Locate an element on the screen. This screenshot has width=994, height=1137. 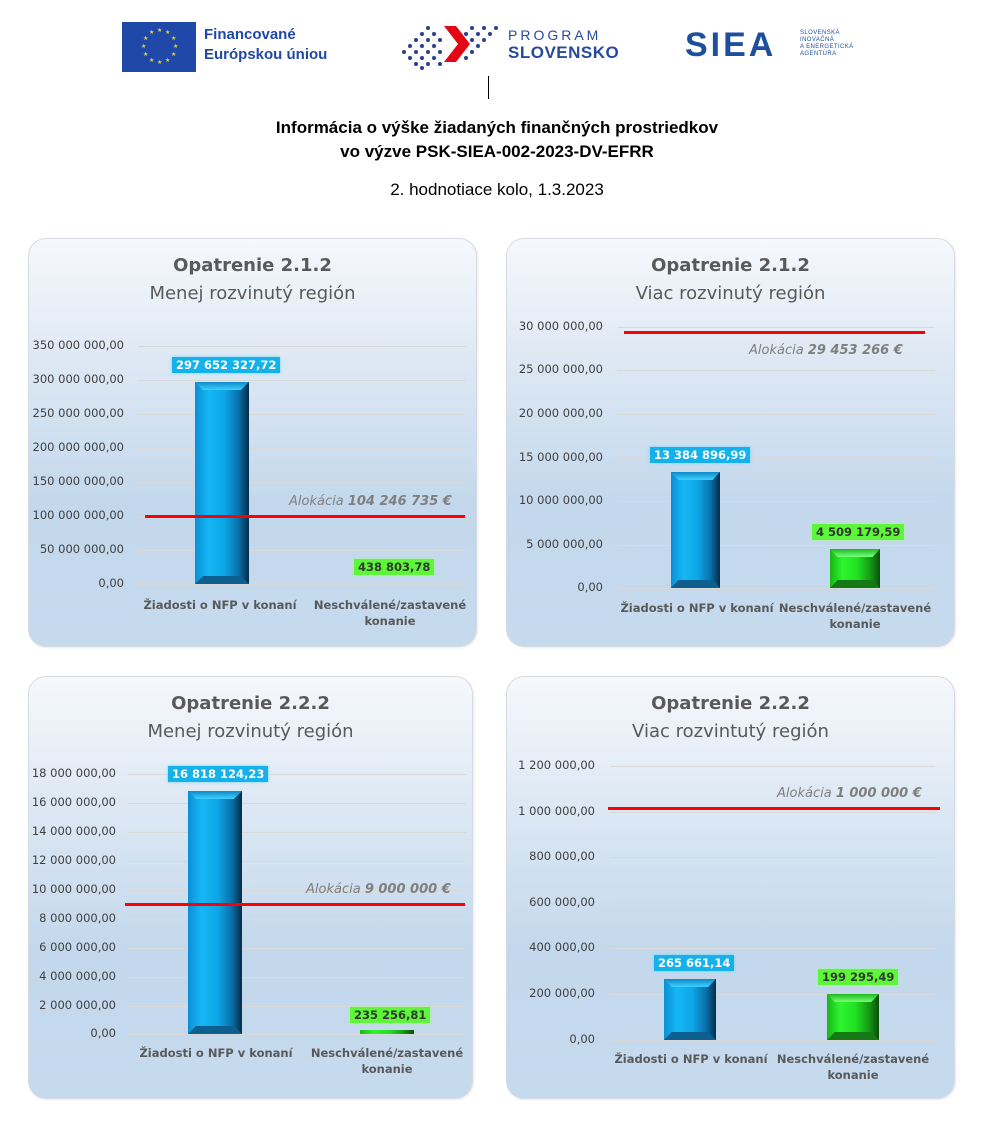
eu-flag-icon: ★ ★ ★ ★ ★ ★ ★ ★ ★ ★ ★ ★ is located at coordinates (159, 47).